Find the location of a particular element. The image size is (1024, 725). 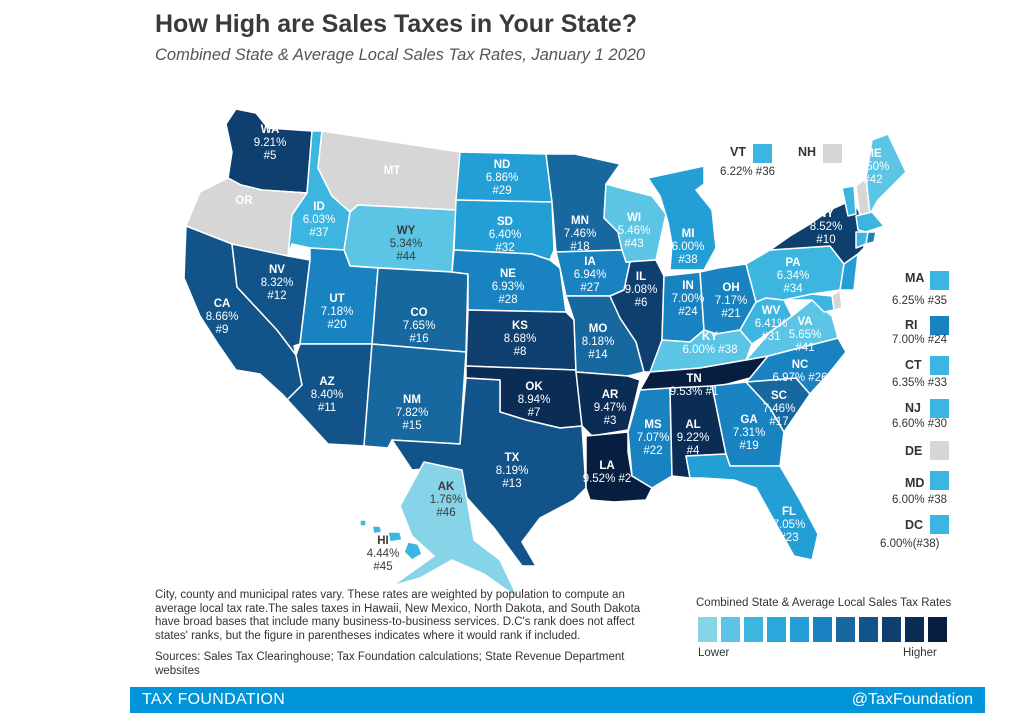

state-label-NV-rate: 8.32% is located at coordinates (277, 283).